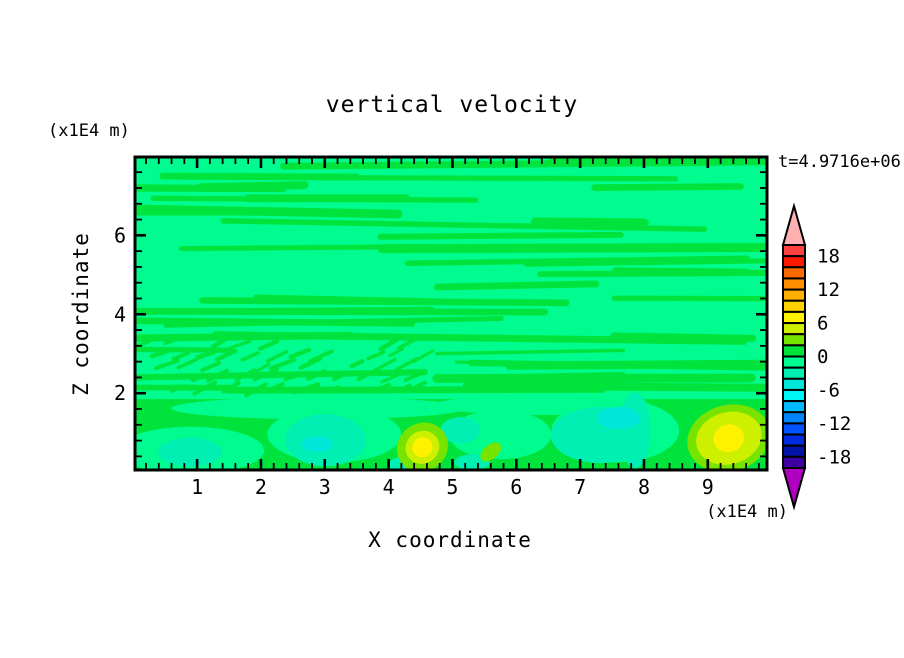 This screenshot has width=904, height=658. I want to click on z-tick-label: 6, so click(120, 235).